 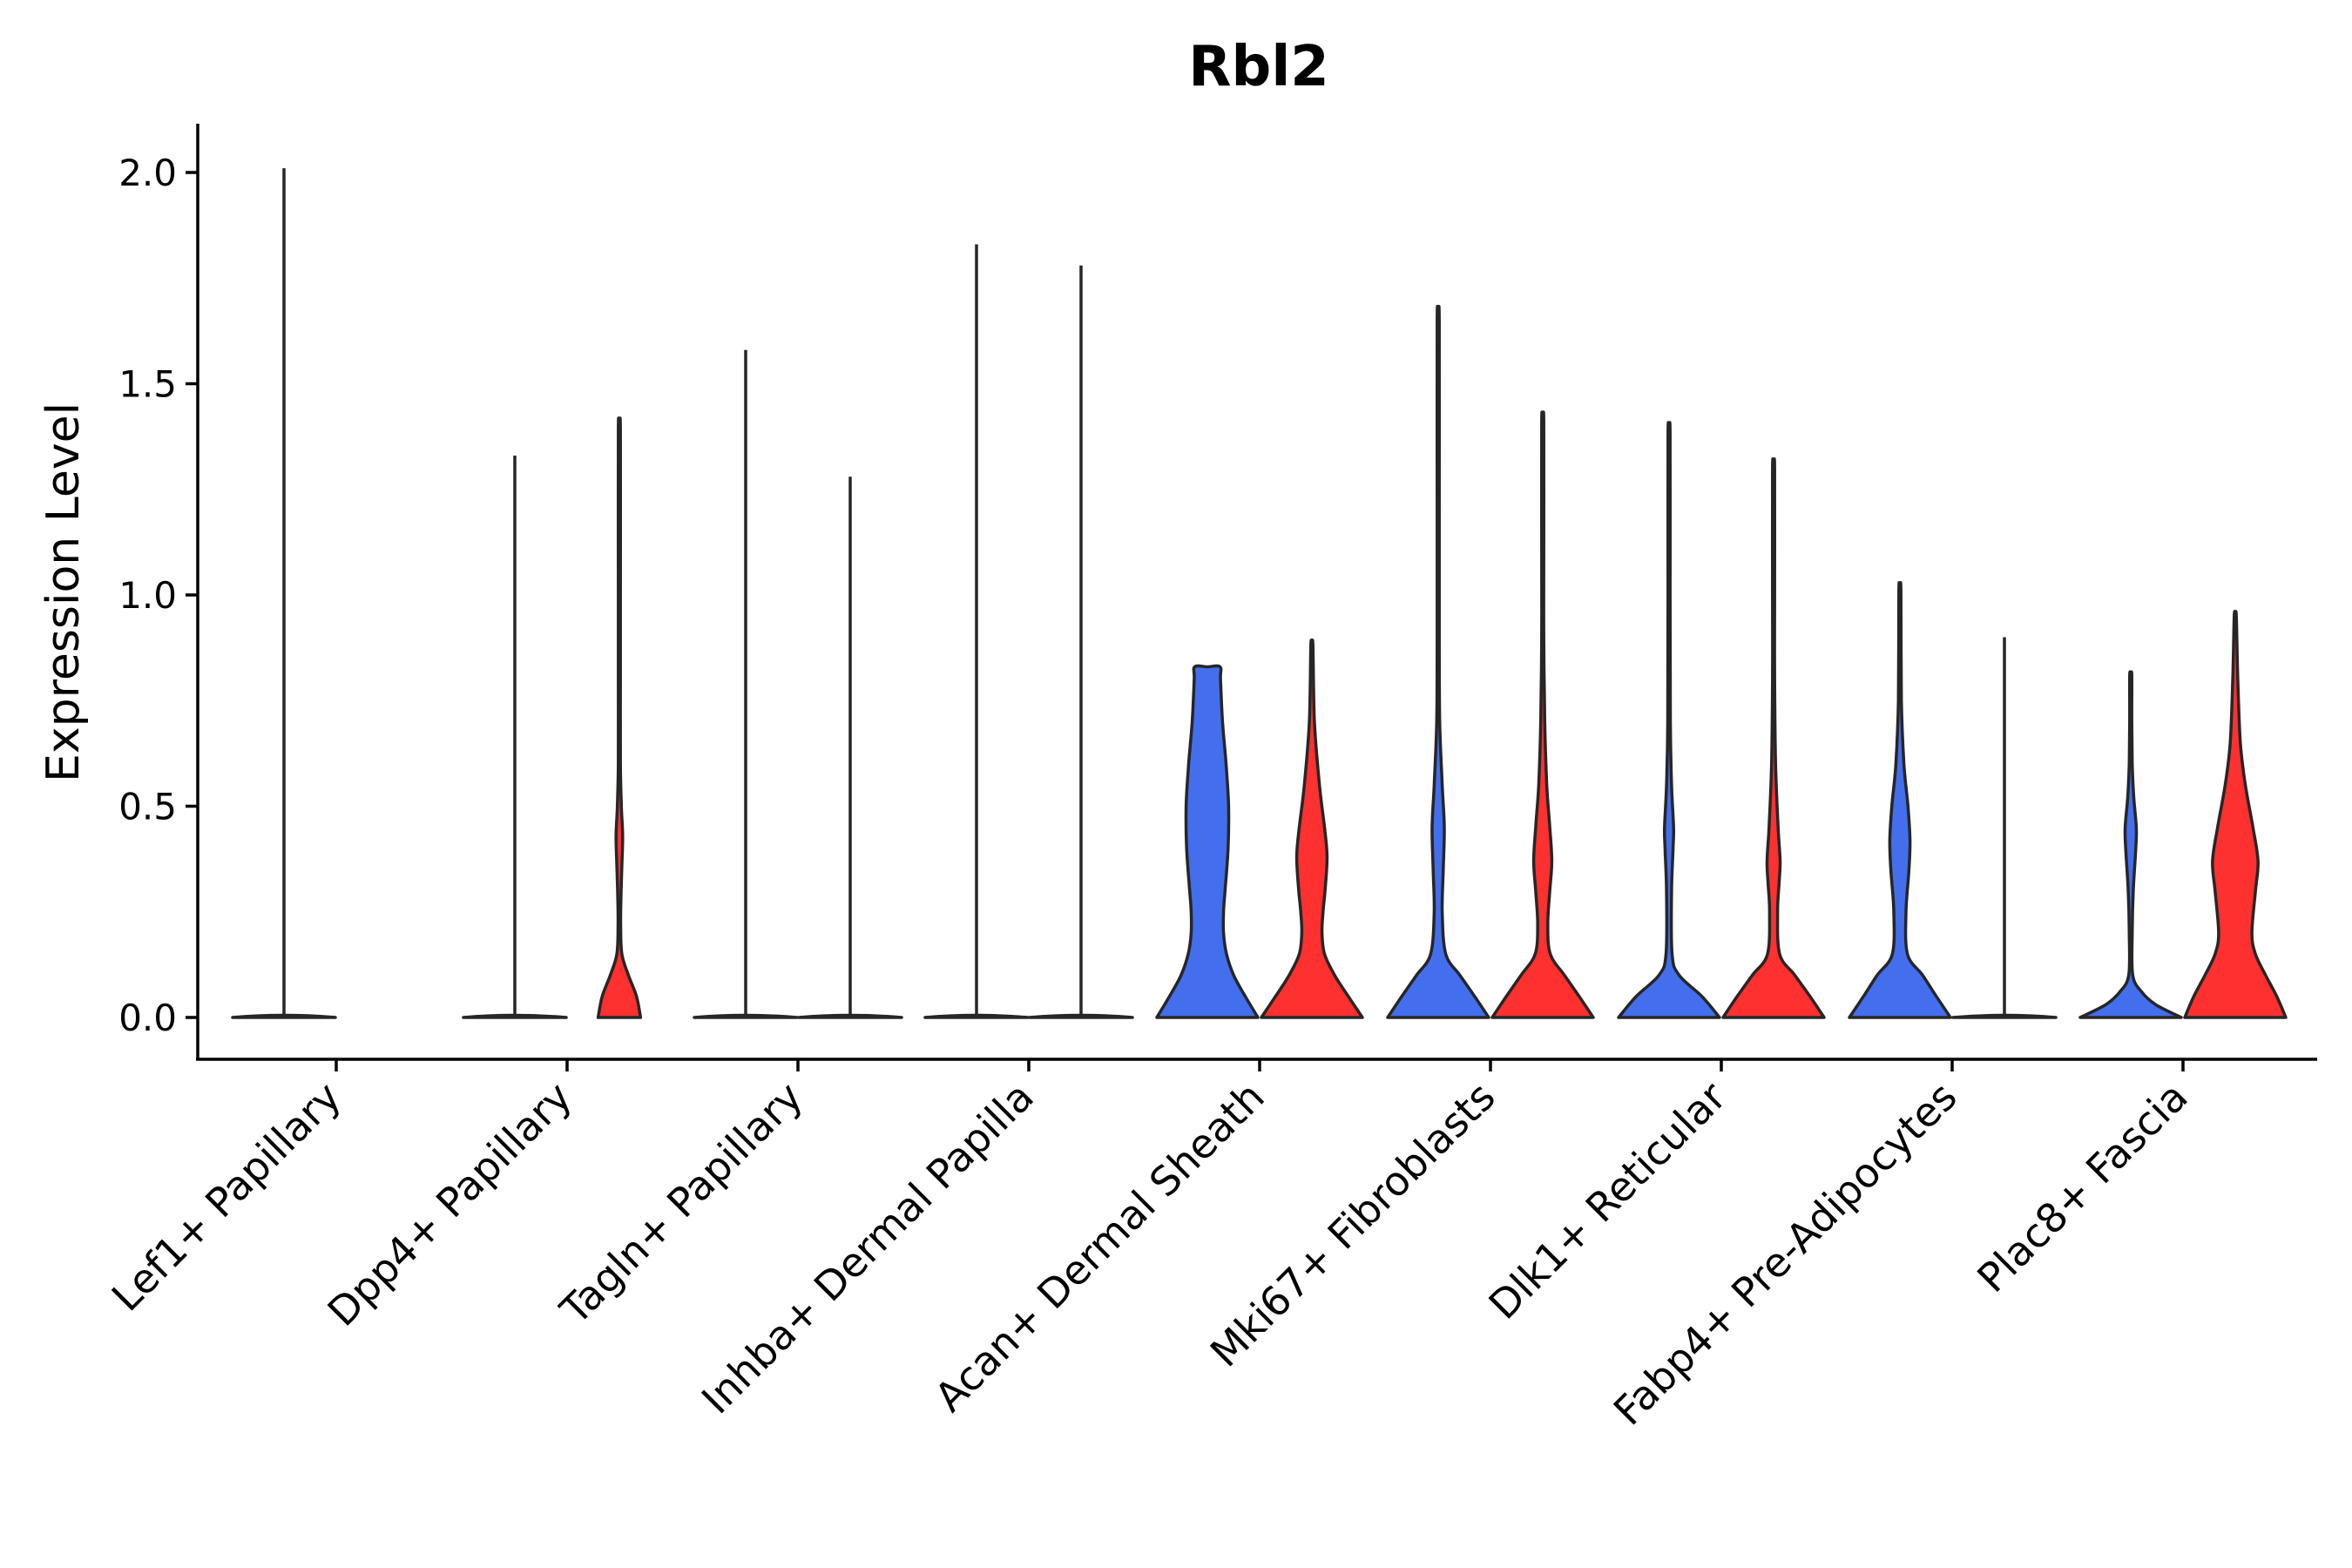 I want to click on x-category-label: Plac8+ Fascia, so click(x=2082, y=1187).